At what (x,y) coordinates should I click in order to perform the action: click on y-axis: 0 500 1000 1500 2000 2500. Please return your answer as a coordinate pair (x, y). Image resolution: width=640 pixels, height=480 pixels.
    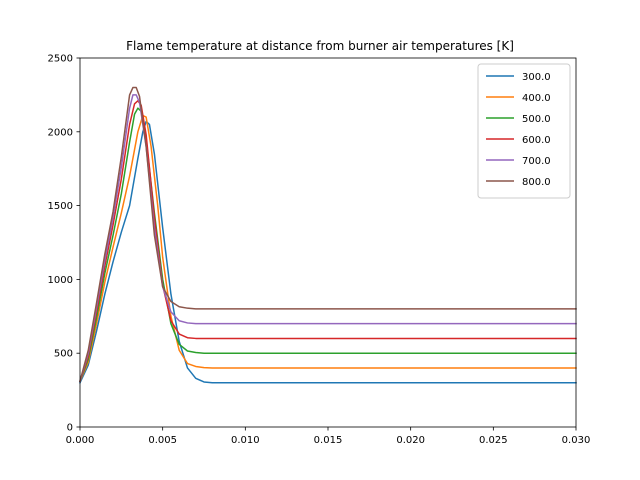
    Looking at the image, I should click on (64, 244).